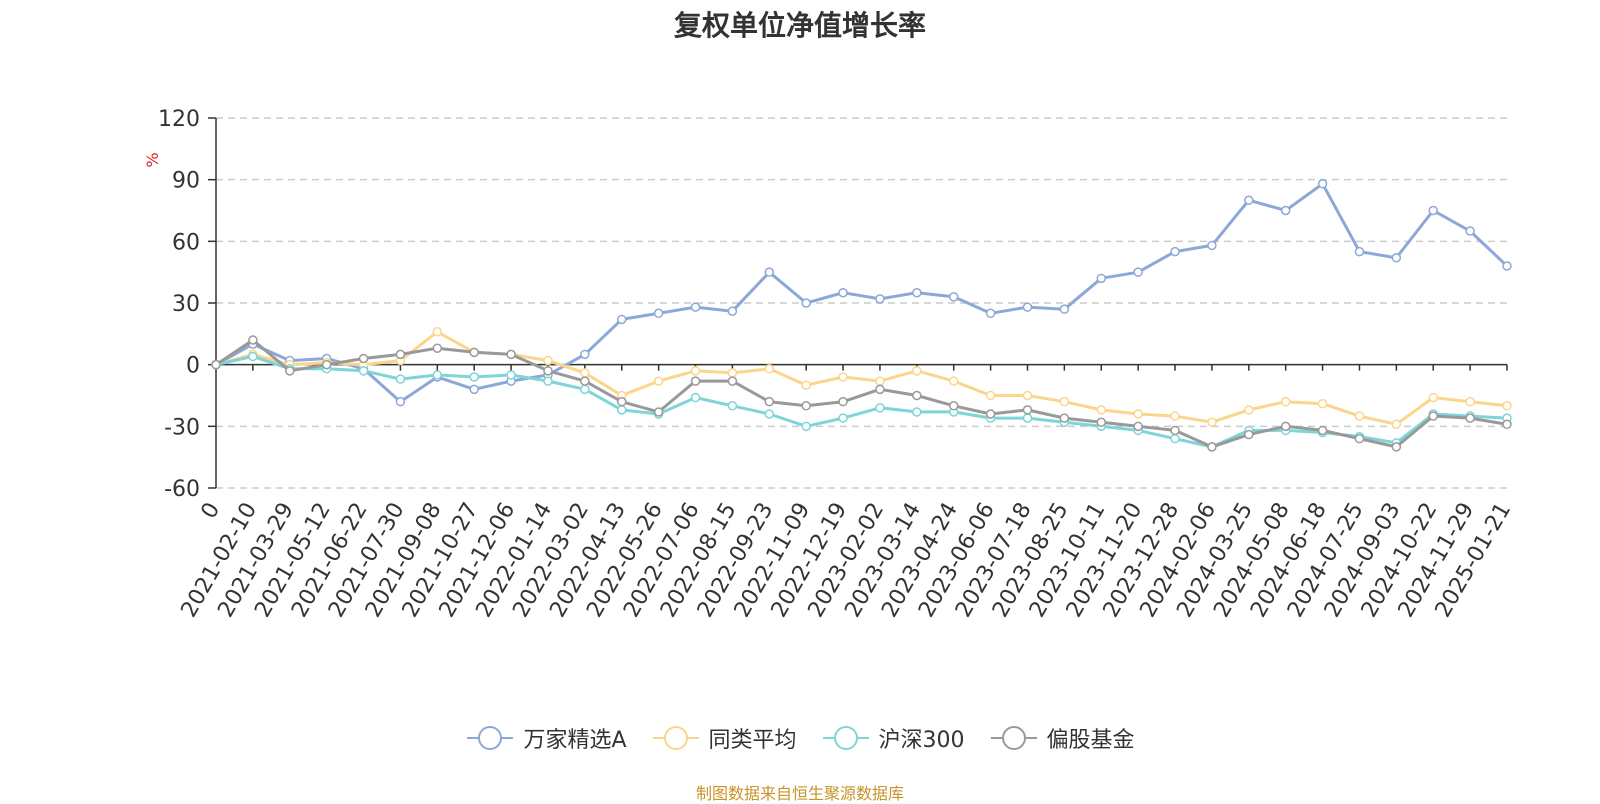 This screenshot has width=1600, height=804. What do you see at coordinates (193, 366) in the screenshot?
I see `y-tick-label: 0` at bounding box center [193, 366].